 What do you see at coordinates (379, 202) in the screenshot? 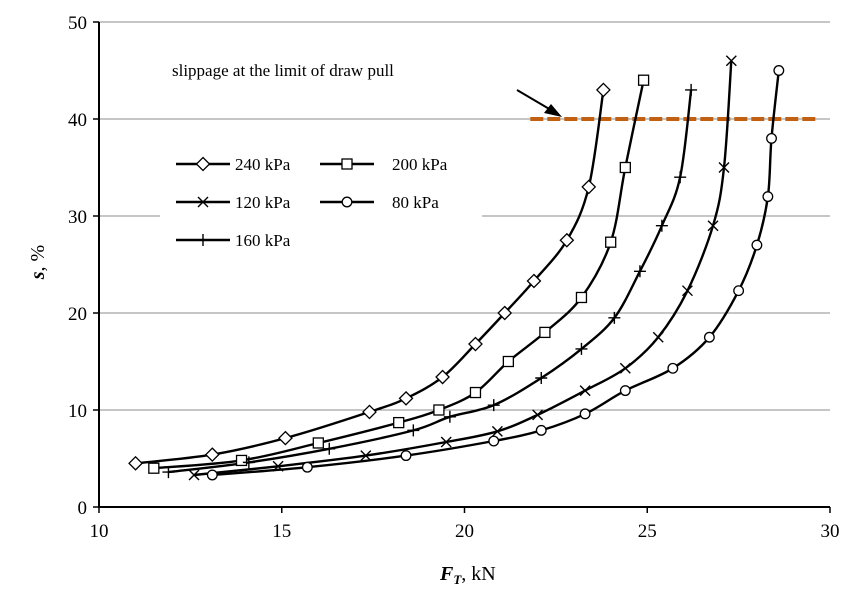
I see `legend-item-80: 80 kPa` at bounding box center [379, 202].